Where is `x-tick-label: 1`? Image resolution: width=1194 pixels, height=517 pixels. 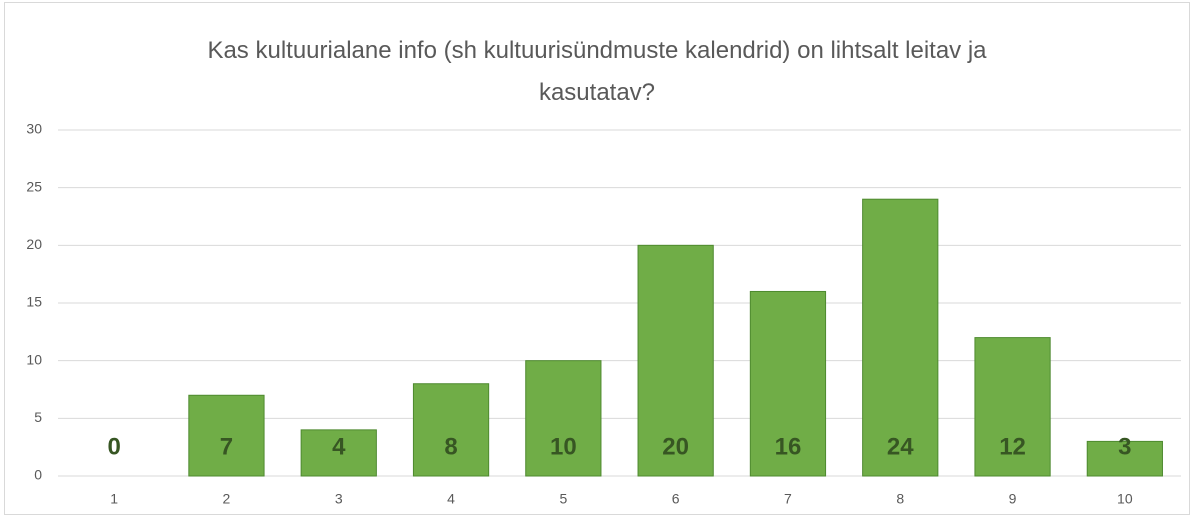 x-tick-label: 1 is located at coordinates (114, 499).